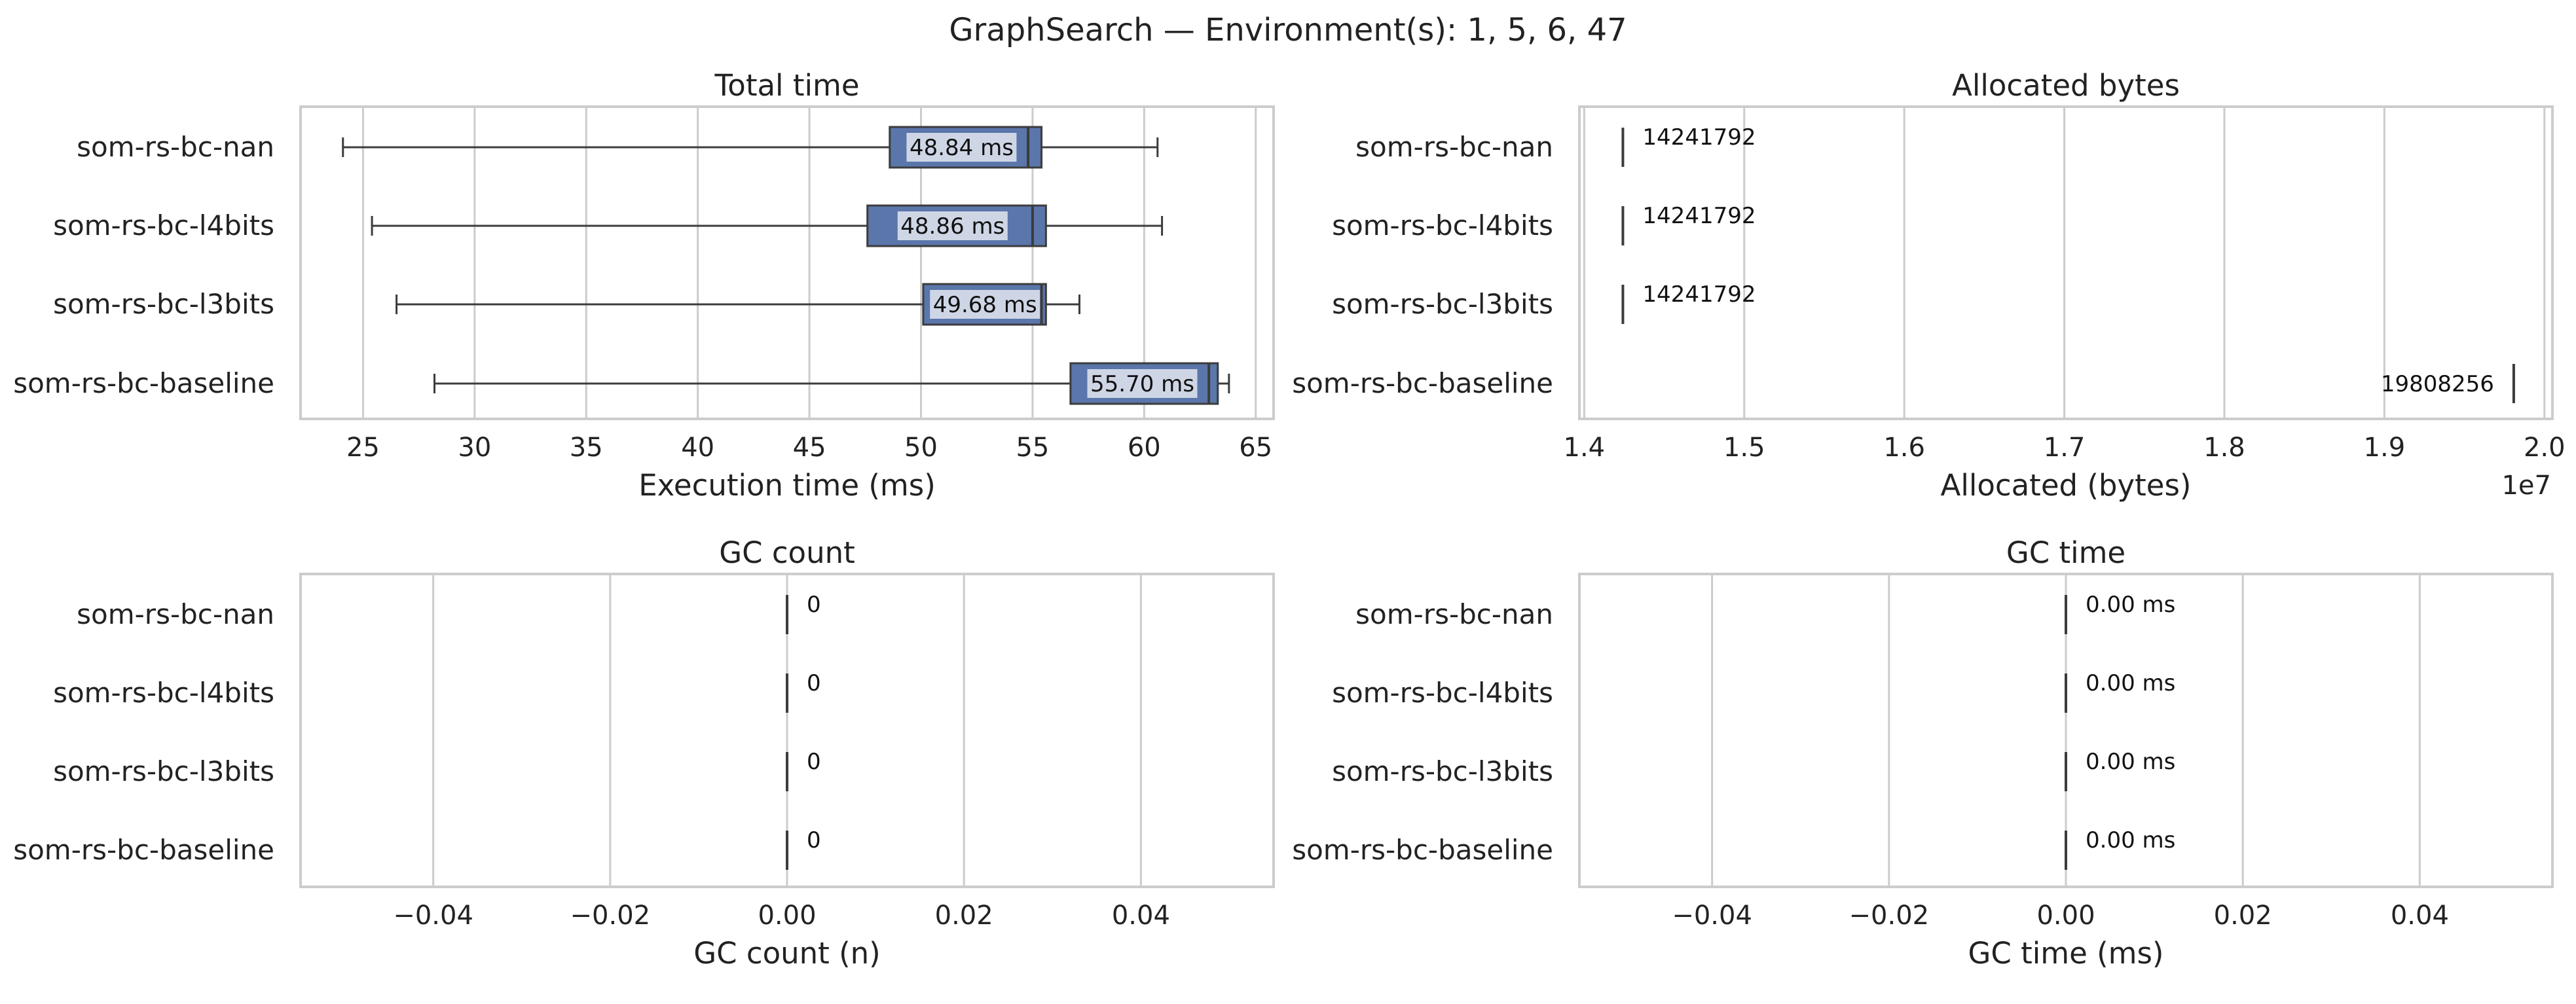  What do you see at coordinates (1585, 448) in the screenshot?
I see `x-tick-label: 1.4` at bounding box center [1585, 448].